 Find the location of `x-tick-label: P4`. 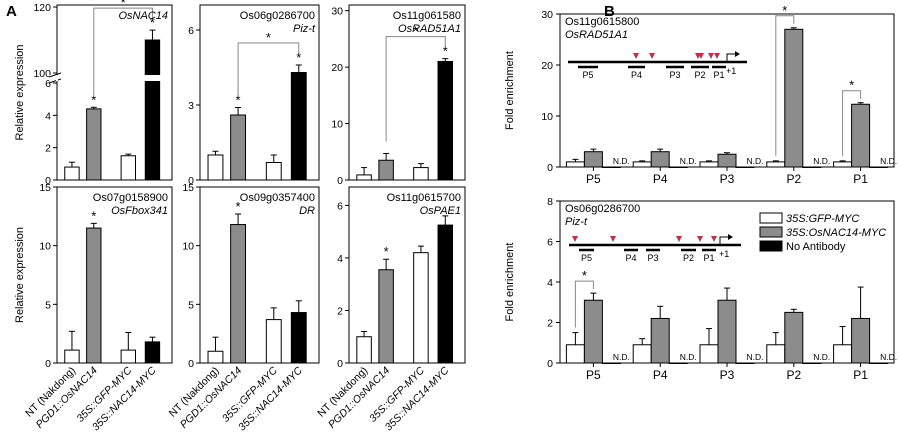

x-tick-label: P4 is located at coordinates (660, 375).